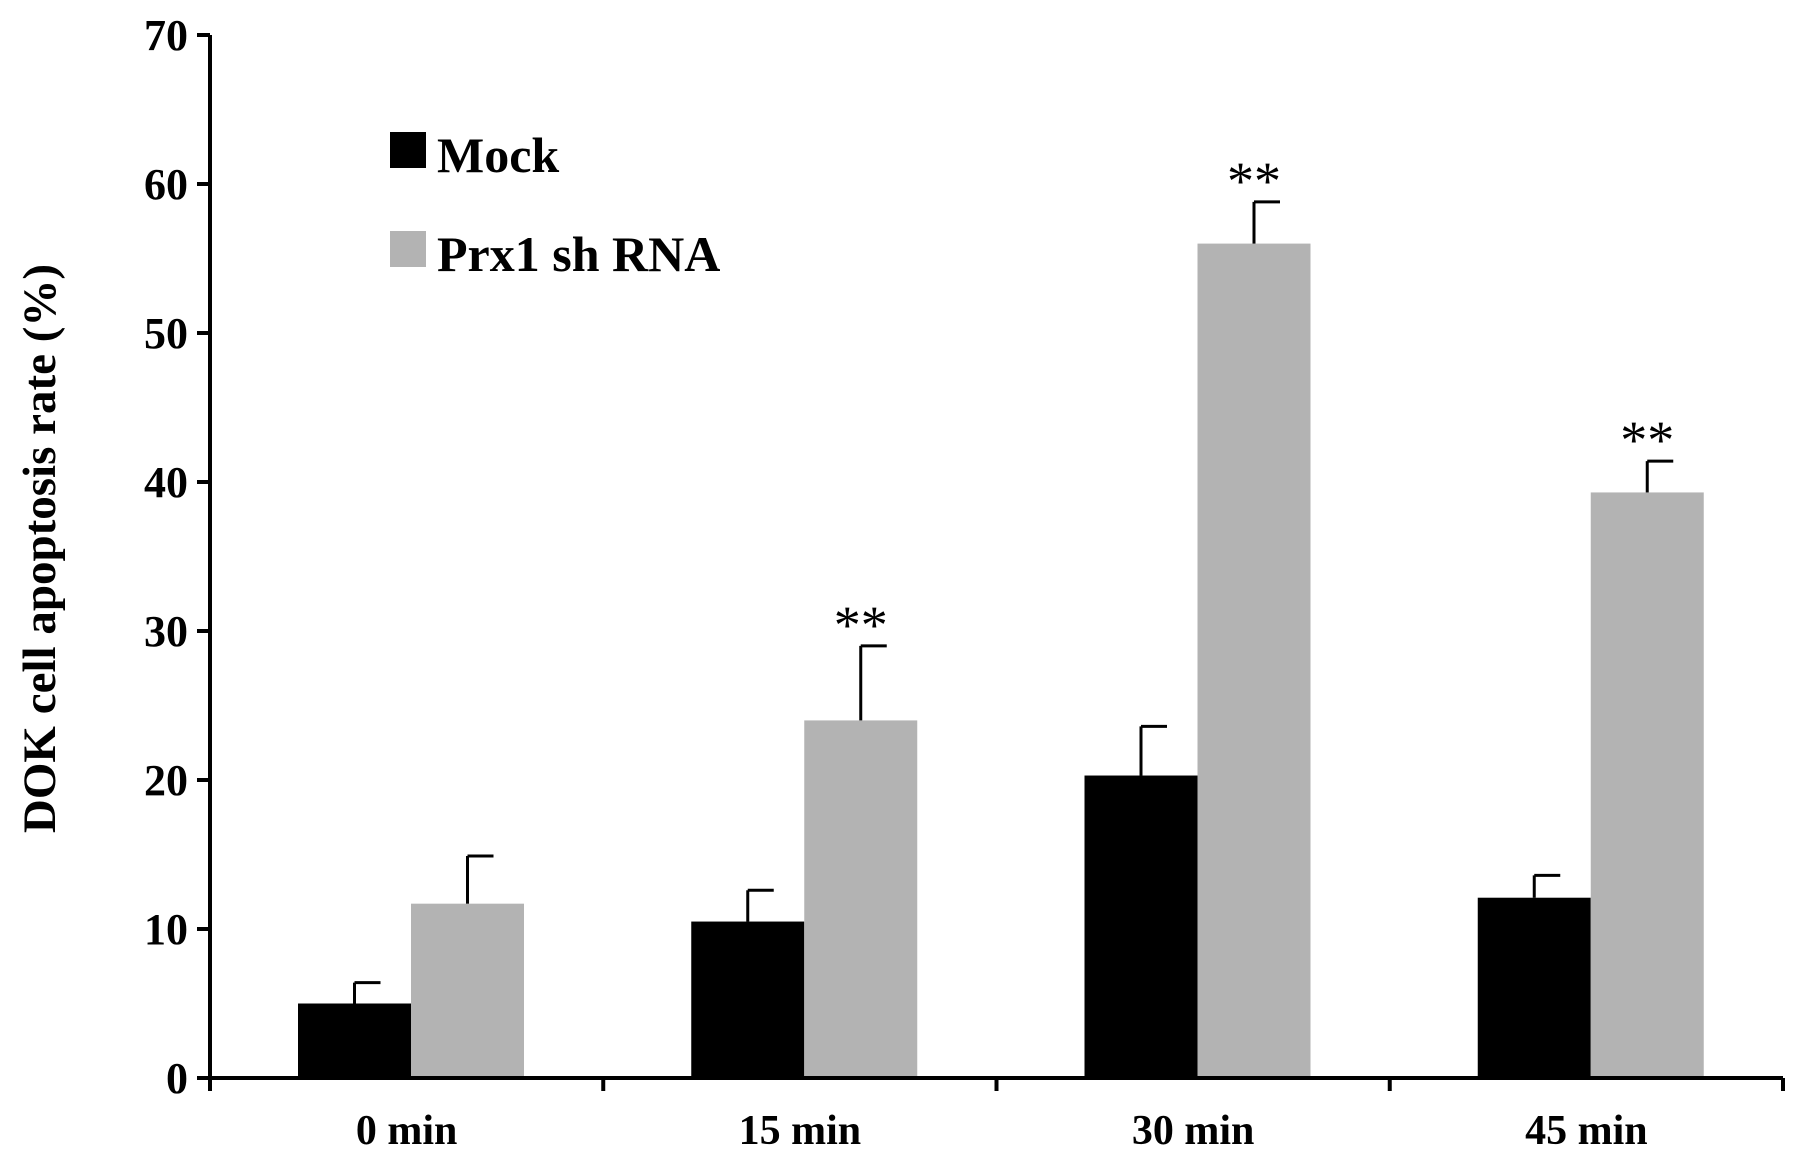 The width and height of the screenshot is (1795, 1166). I want to click on legend-swatch-mock, so click(408, 150).